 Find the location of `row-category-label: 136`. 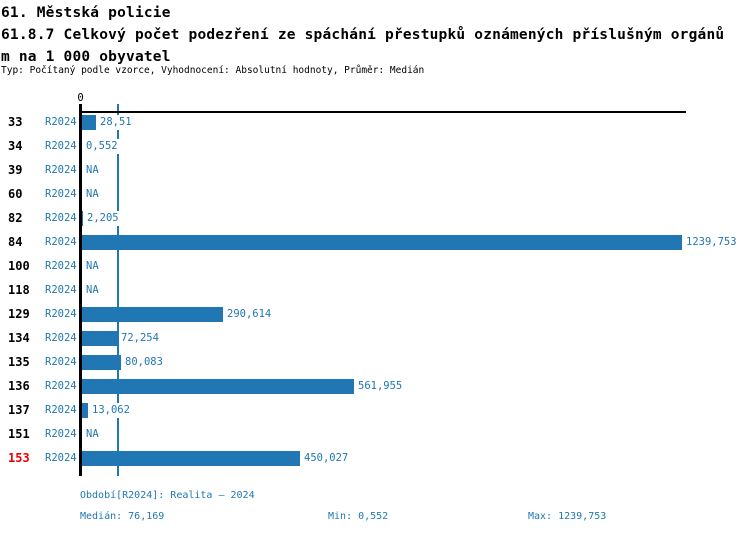

row-category-label: 136 is located at coordinates (19, 386).